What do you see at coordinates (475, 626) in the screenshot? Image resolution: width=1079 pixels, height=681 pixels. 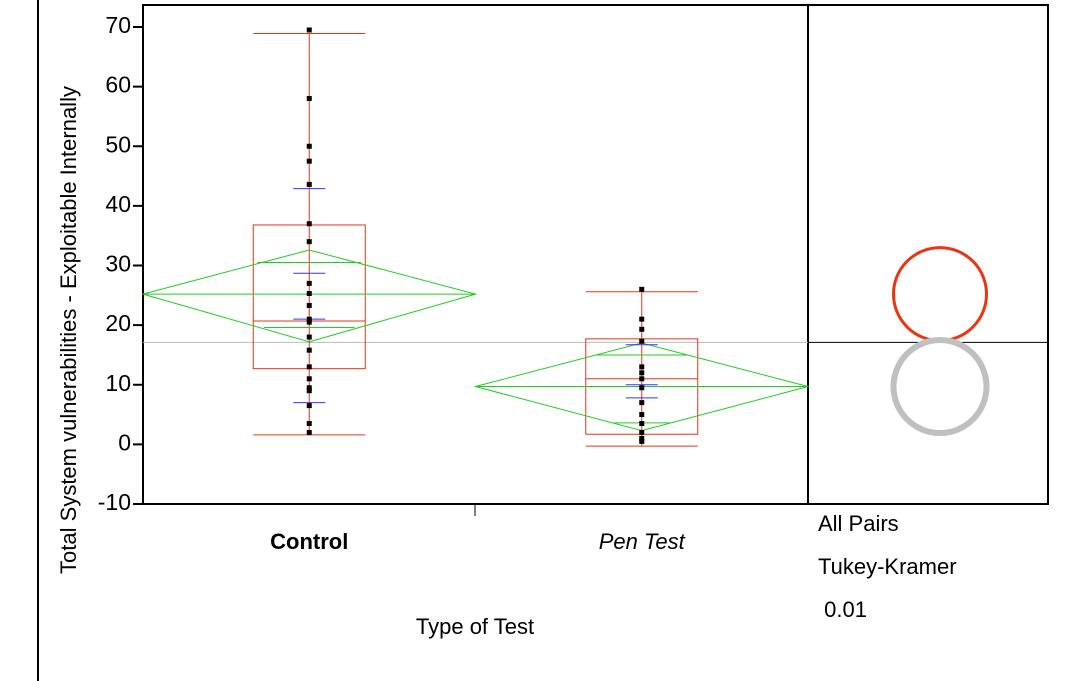 I see `x-axis-label: Type of Test` at bounding box center [475, 626].